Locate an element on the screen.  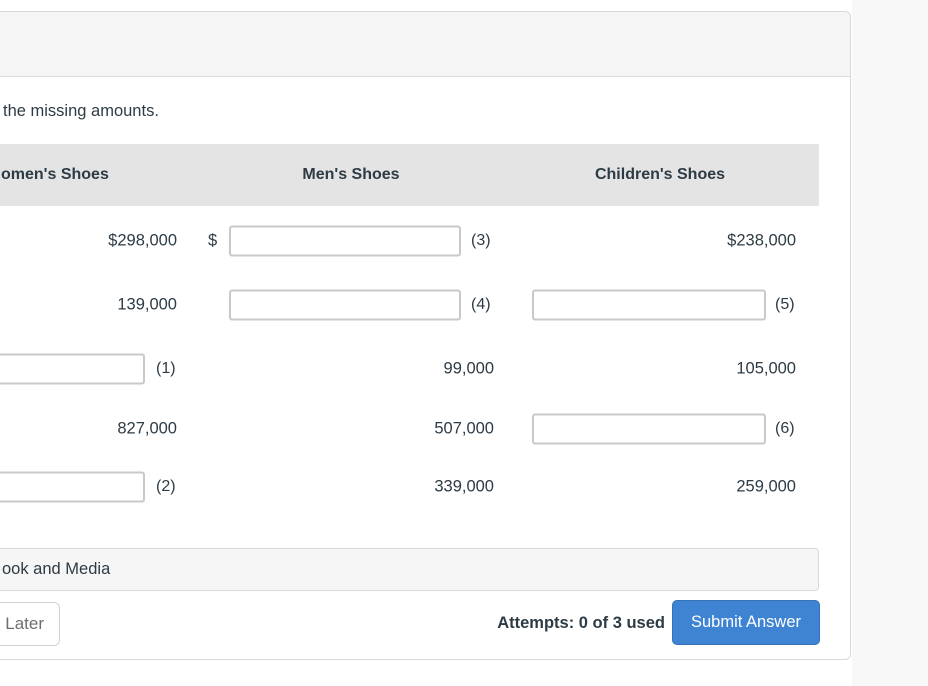
table-row: (2) 339,000 259,000 is located at coordinates (409, 487).